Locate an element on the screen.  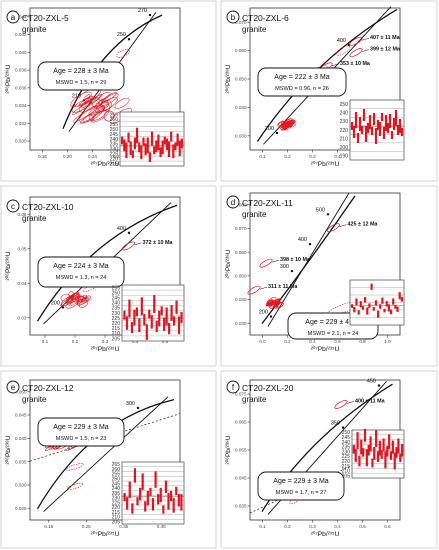
x-tick-label: 0.15 is located at coordinates (48, 526).